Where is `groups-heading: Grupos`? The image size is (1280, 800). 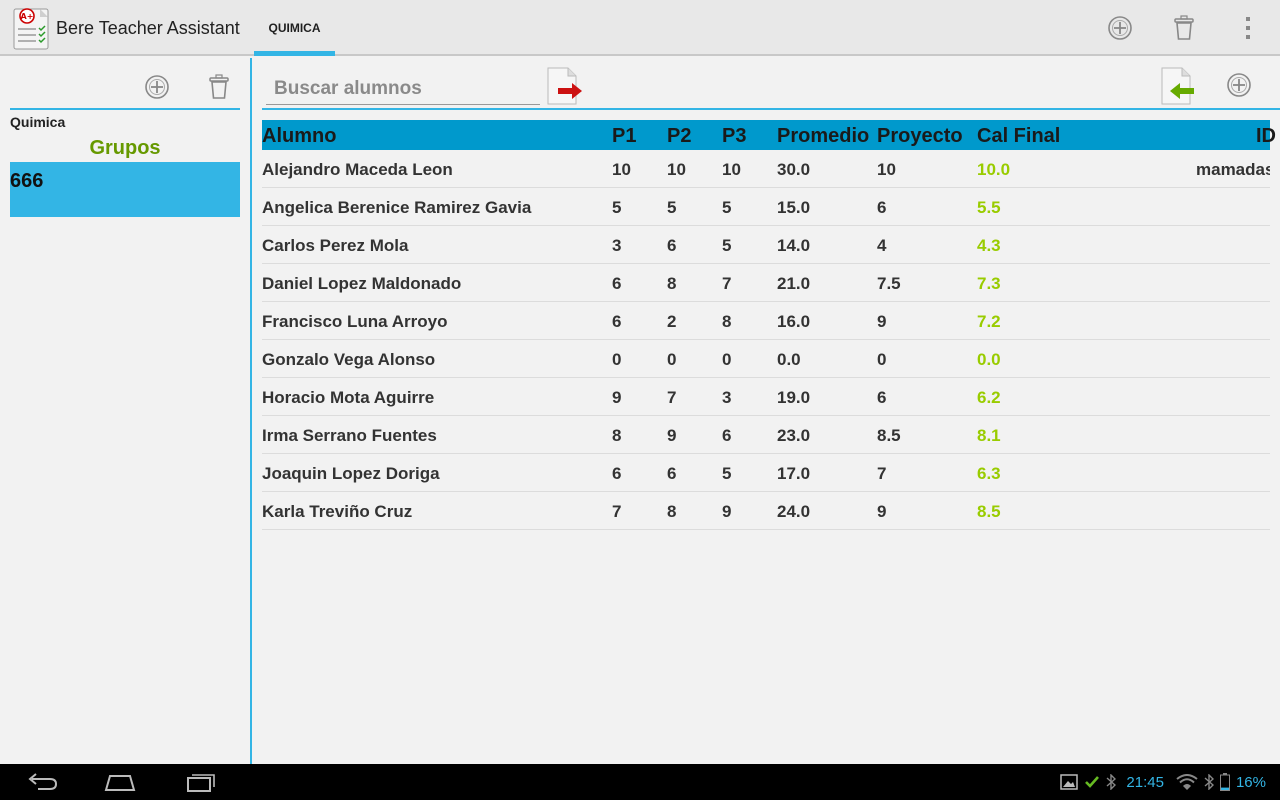
groups-heading: Grupos is located at coordinates (125, 148).